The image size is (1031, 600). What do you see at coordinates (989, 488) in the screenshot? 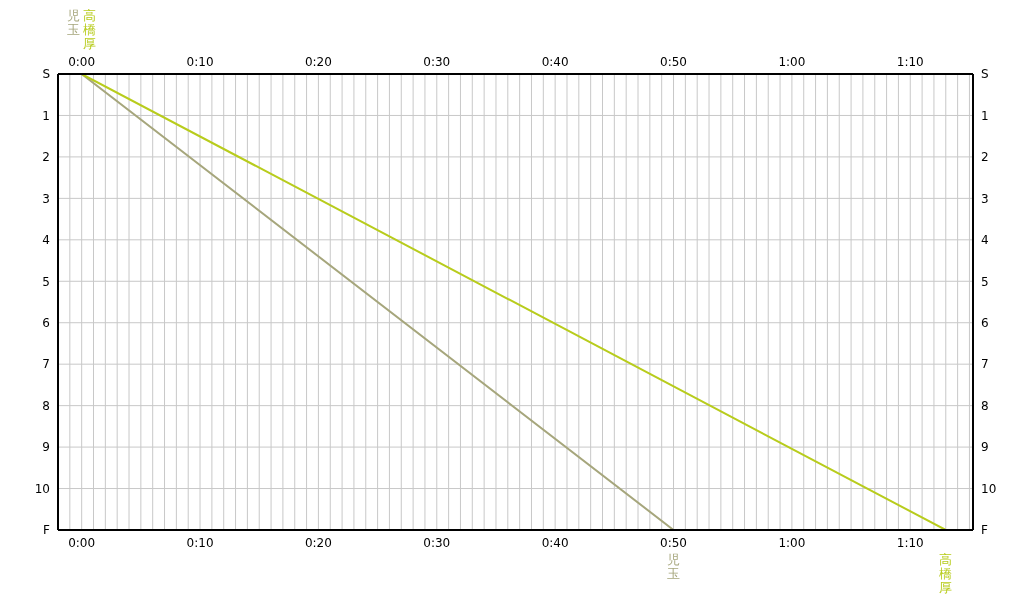
I see `y2-tick-label: 10` at bounding box center [989, 488].